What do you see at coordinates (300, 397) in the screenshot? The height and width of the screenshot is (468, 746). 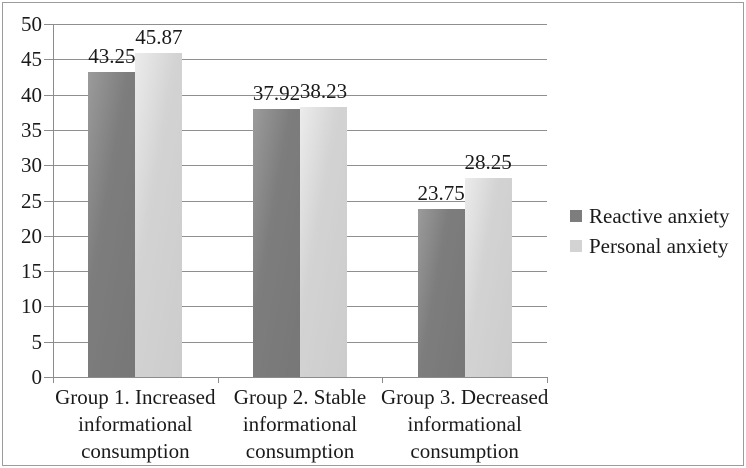 I see `category-label-line: Group 2. Stable` at bounding box center [300, 397].